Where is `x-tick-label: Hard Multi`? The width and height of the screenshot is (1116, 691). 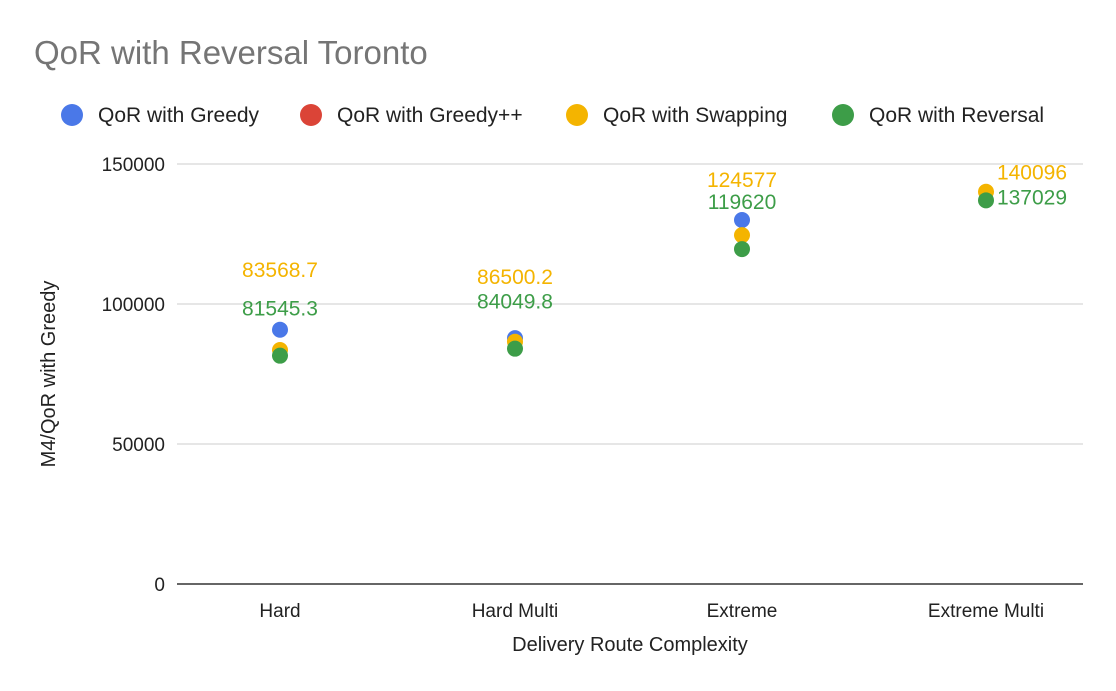
x-tick-label: Hard Multi is located at coordinates (515, 611).